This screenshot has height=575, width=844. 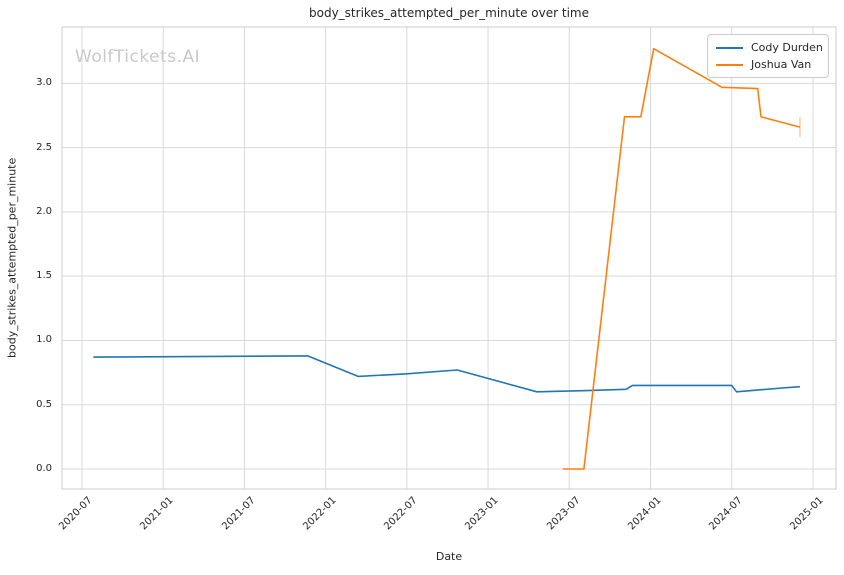 I want to click on legend-line-sample-joshua-van, so click(x=729, y=64).